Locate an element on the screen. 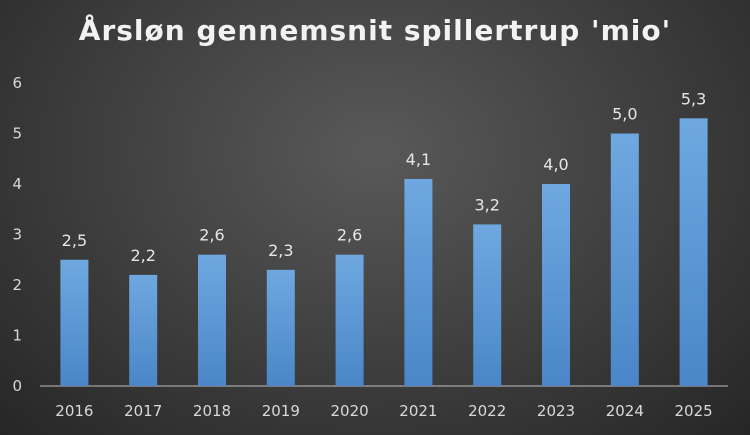  x-tick-label-2025: 2025 is located at coordinates (694, 411).